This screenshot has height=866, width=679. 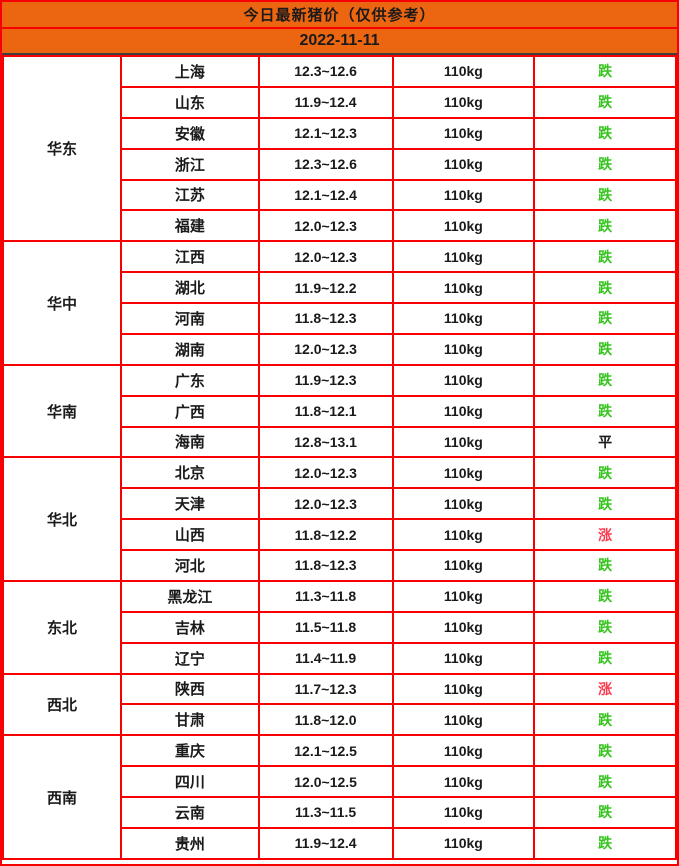 I want to click on table-title: 今日最新猪价（仅供参考）, so click(x=339, y=15).